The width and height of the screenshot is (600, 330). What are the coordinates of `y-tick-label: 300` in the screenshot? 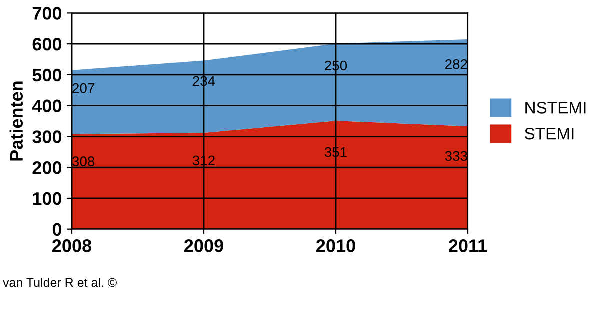 It's located at (47, 137).